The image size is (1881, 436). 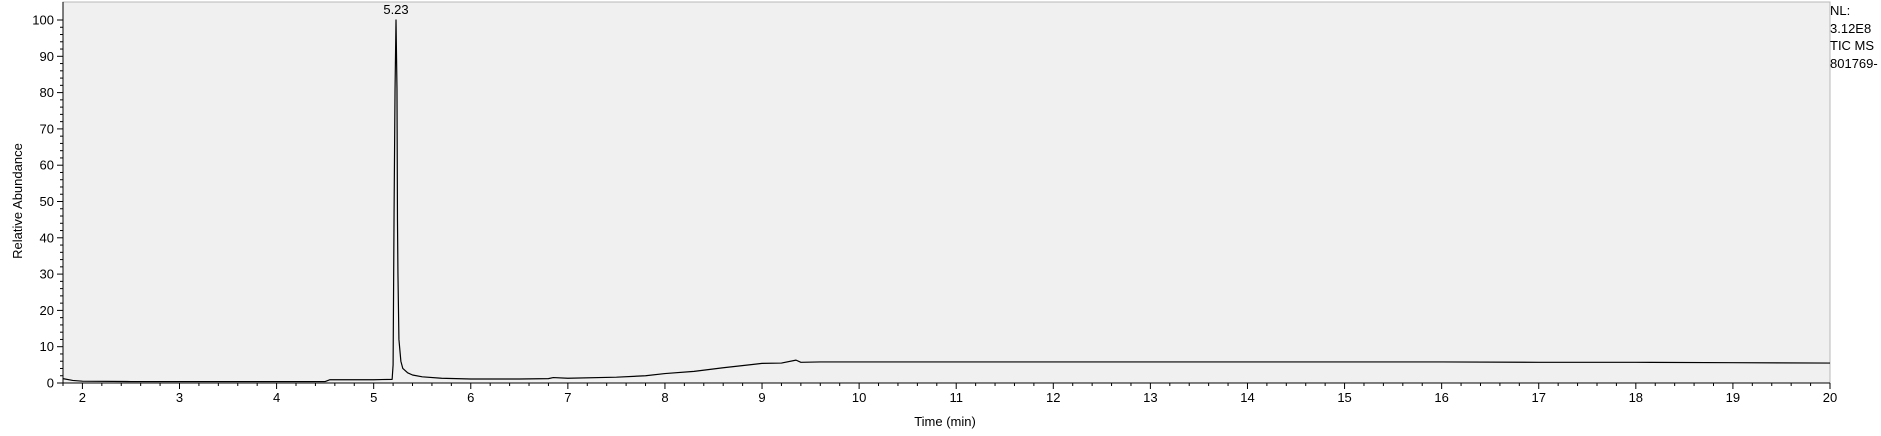 What do you see at coordinates (47, 274) in the screenshot?
I see `y-tick-label: 30` at bounding box center [47, 274].